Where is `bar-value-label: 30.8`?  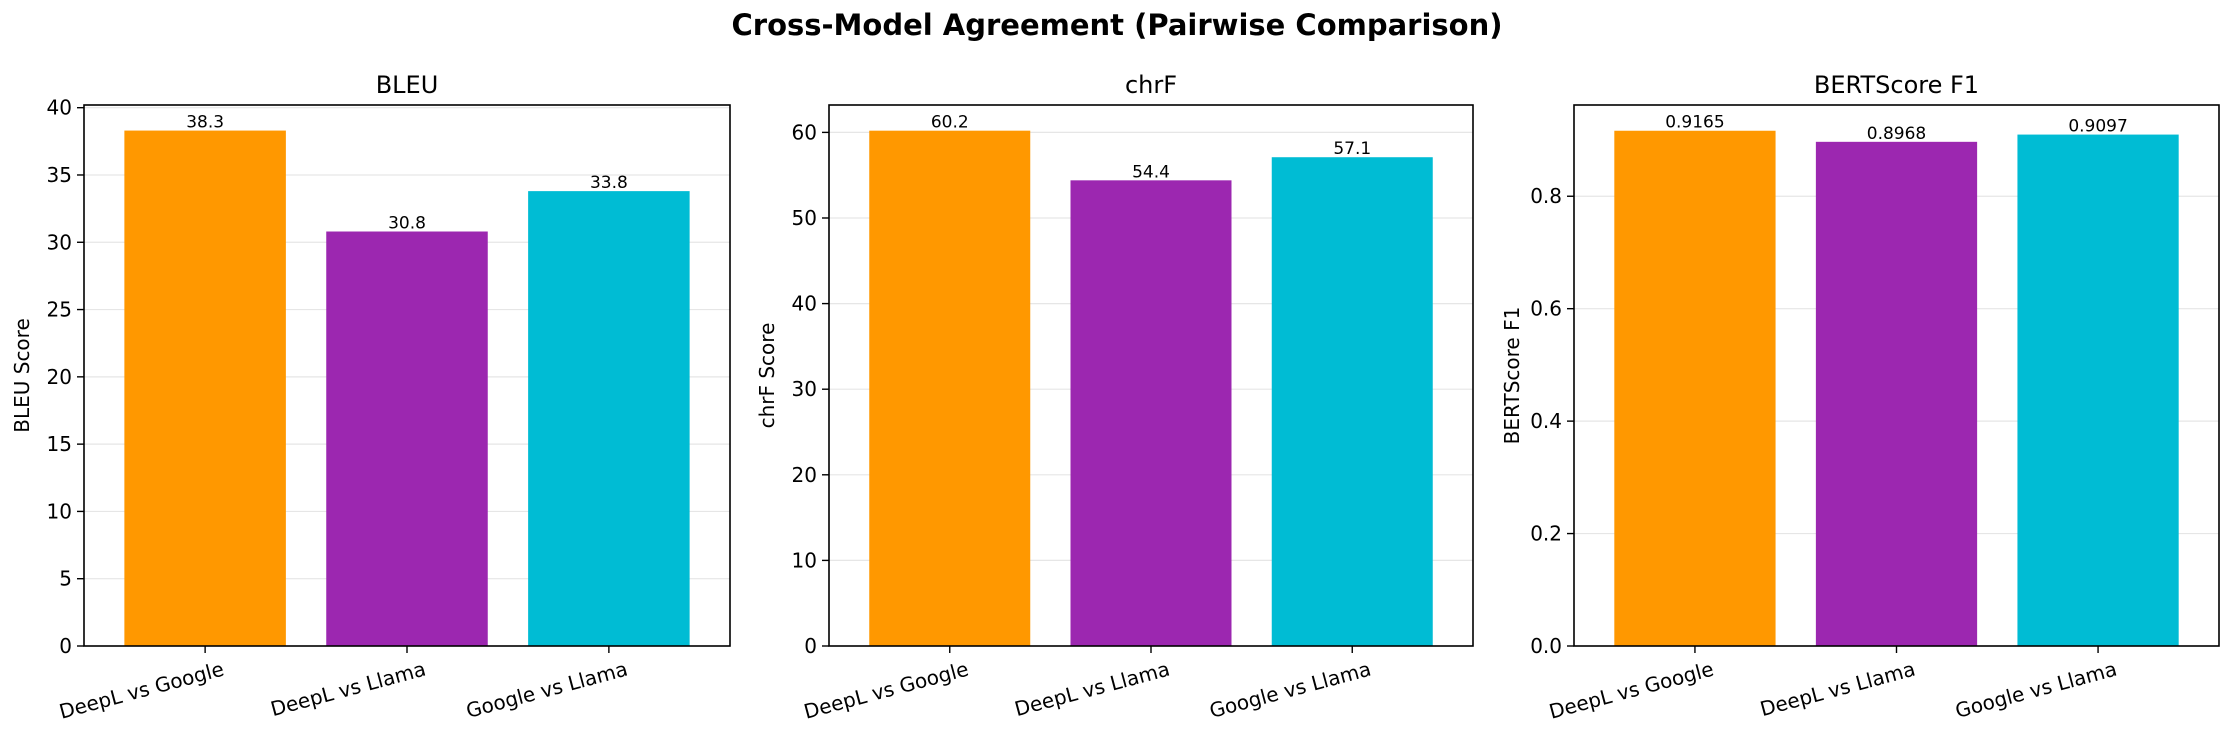 bar-value-label: 30.8 is located at coordinates (407, 224).